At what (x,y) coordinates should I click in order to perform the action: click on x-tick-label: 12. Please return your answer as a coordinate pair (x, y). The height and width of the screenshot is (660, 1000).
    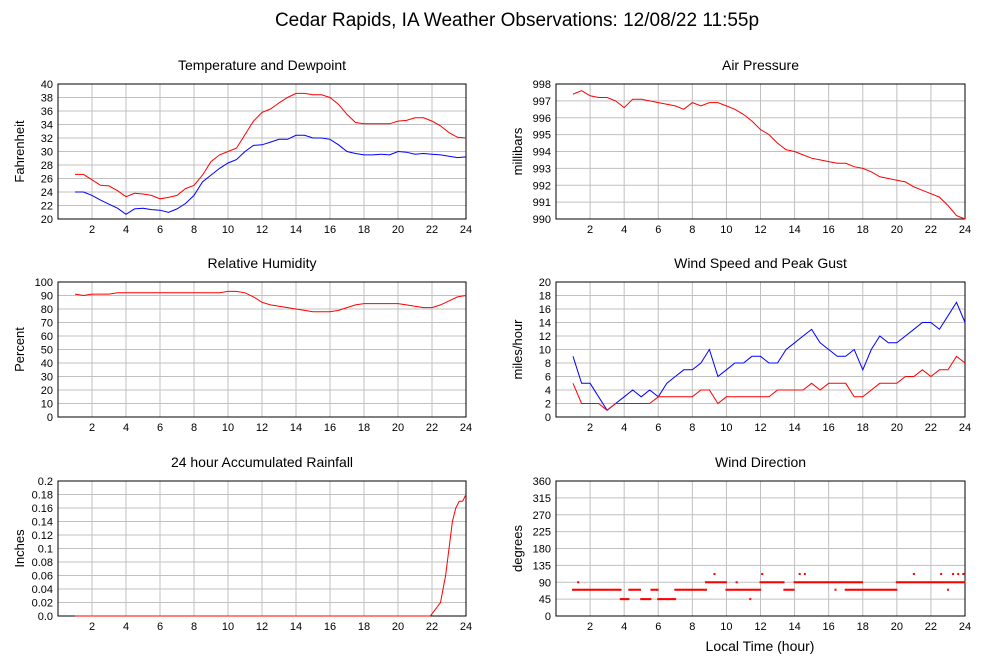
    Looking at the image, I should click on (760, 627).